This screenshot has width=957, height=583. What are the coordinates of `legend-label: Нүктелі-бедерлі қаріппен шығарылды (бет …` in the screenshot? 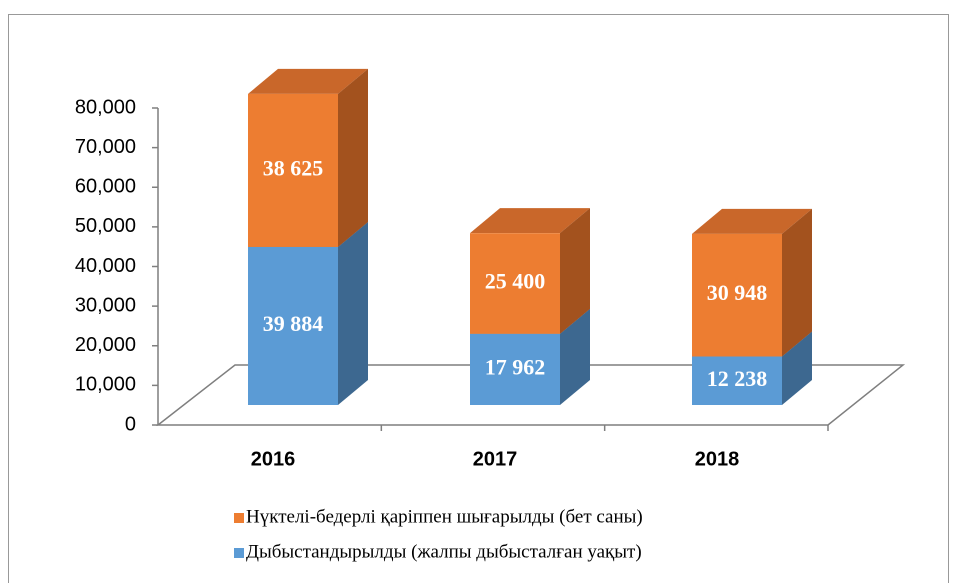 It's located at (444, 516).